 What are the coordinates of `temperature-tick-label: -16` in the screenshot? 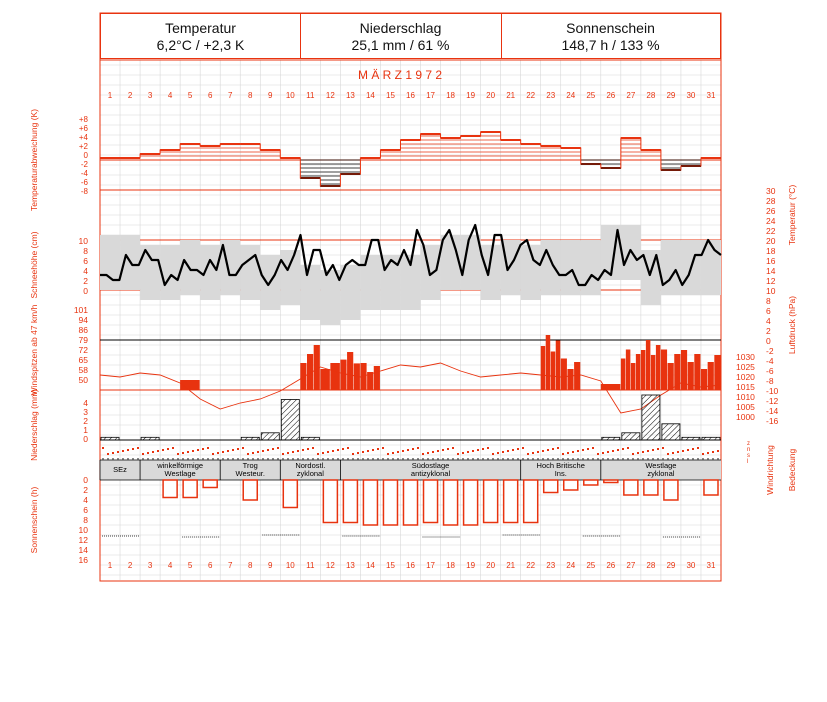 It's located at (772, 421).